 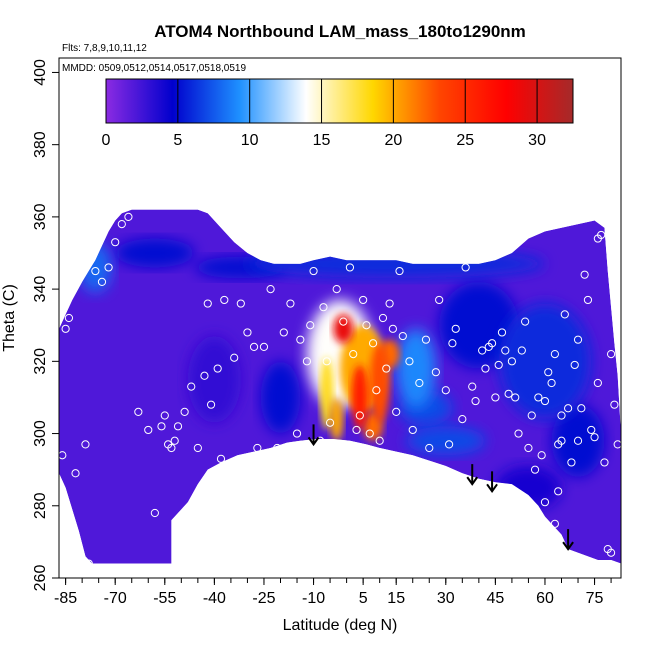 I want to click on x-axis: -85 -70 -55 -40 -25 -10 5 15 30 45 60 75, so click(x=333, y=592).